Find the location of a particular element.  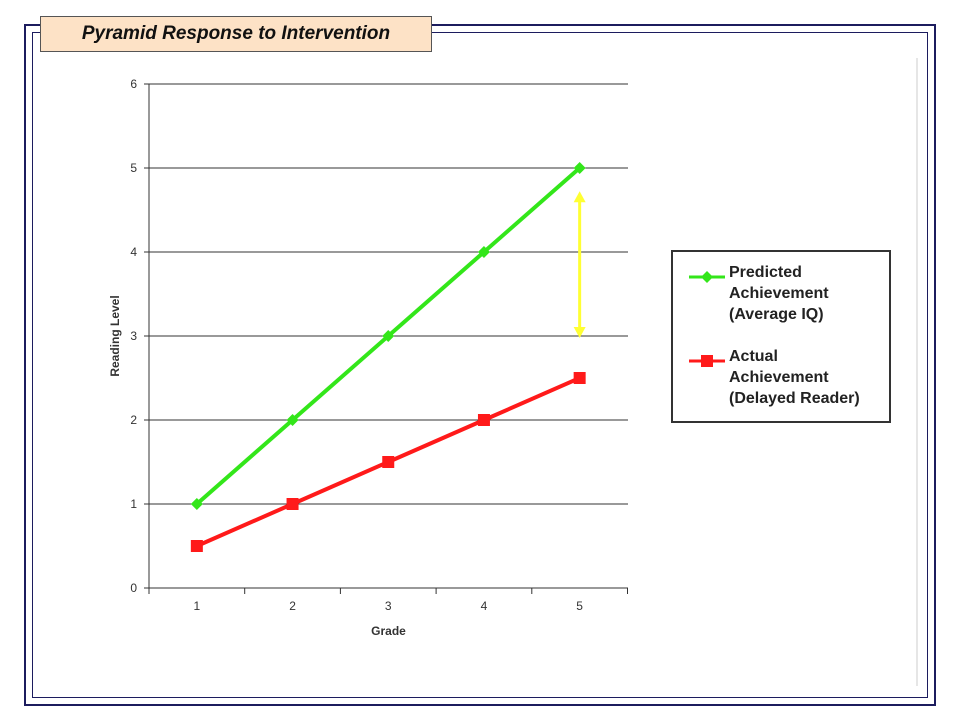

x-tick-label: 4 is located at coordinates (484, 606).